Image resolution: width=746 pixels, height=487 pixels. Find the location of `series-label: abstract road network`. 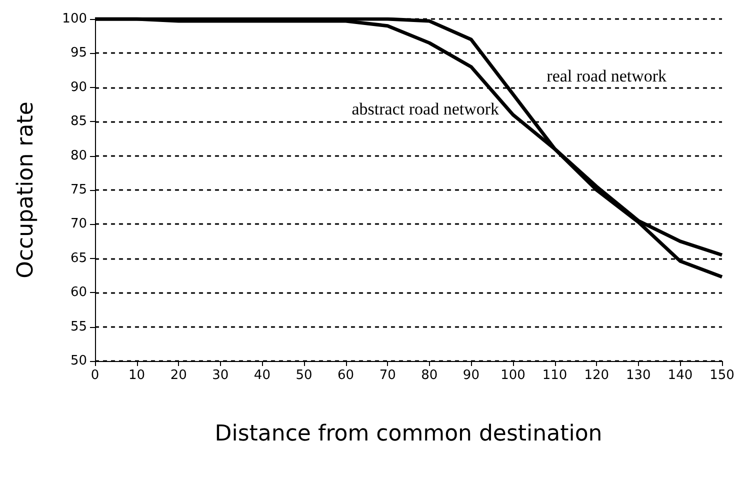

series-label: abstract road network is located at coordinates (426, 108).